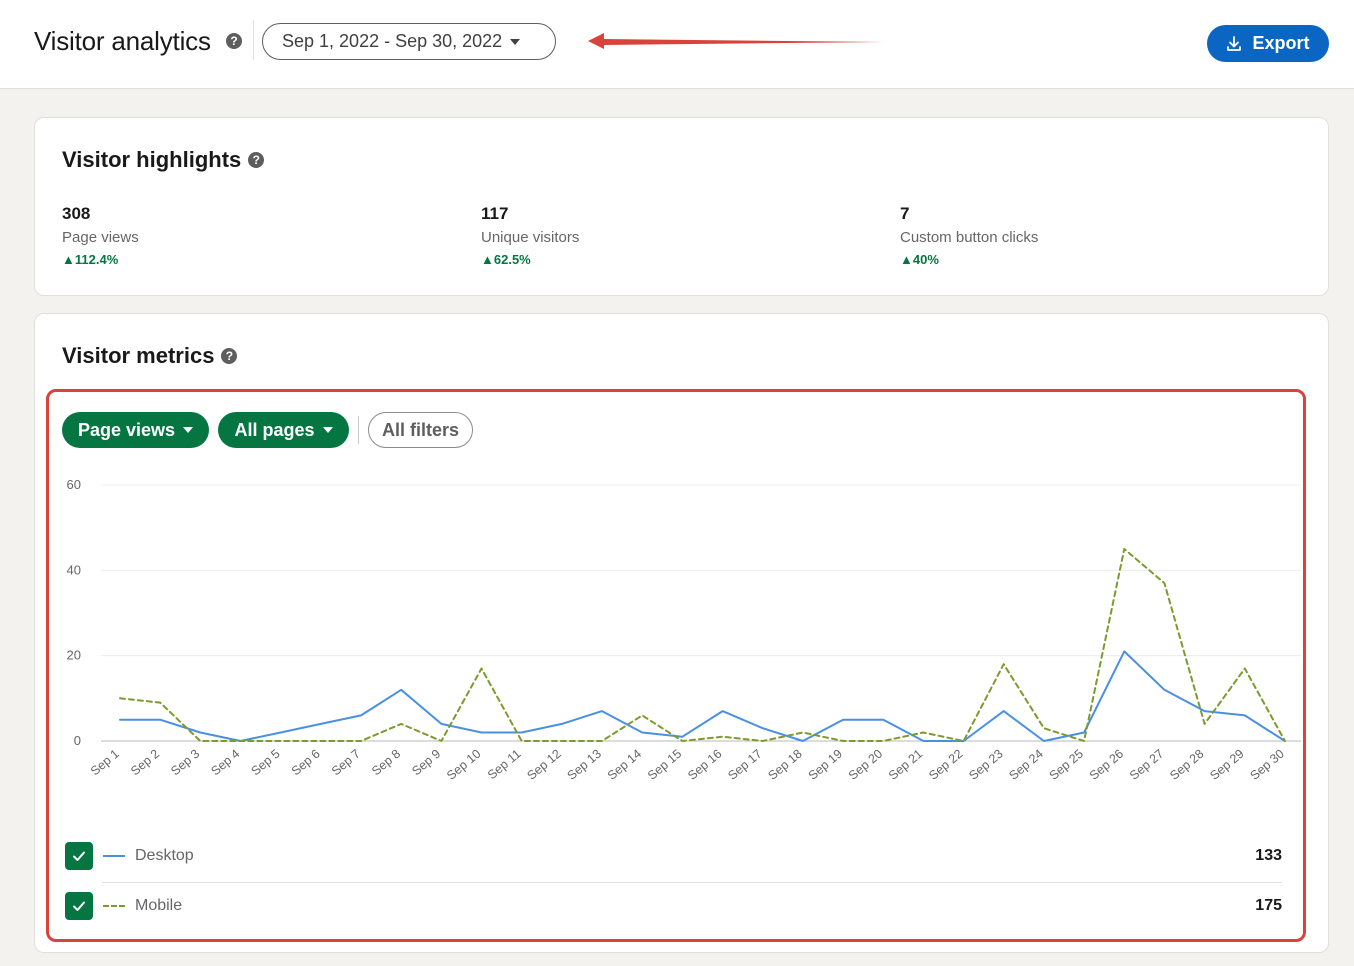 This screenshot has height=966, width=1354. I want to click on x-tick-label: Sep 21, so click(905, 765).